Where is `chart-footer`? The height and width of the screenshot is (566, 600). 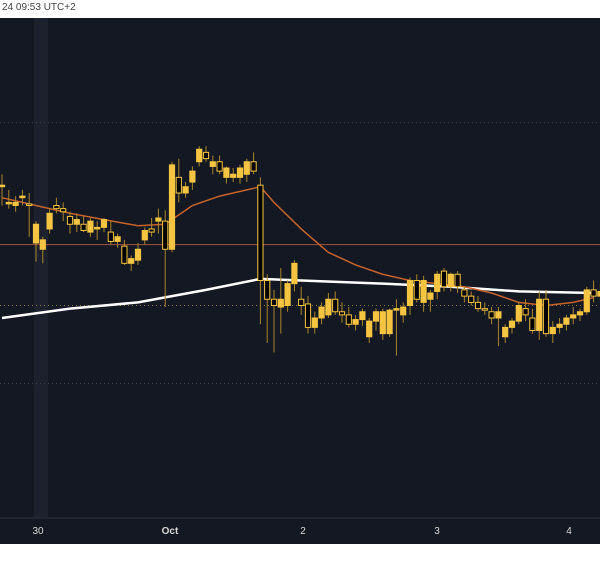
chart-footer is located at coordinates (300, 555).